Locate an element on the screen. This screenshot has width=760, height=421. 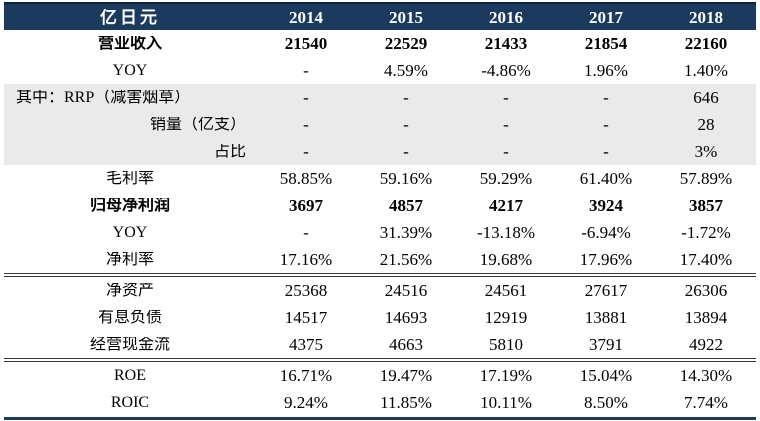
cell-value: 19.47% is located at coordinates (406, 375).